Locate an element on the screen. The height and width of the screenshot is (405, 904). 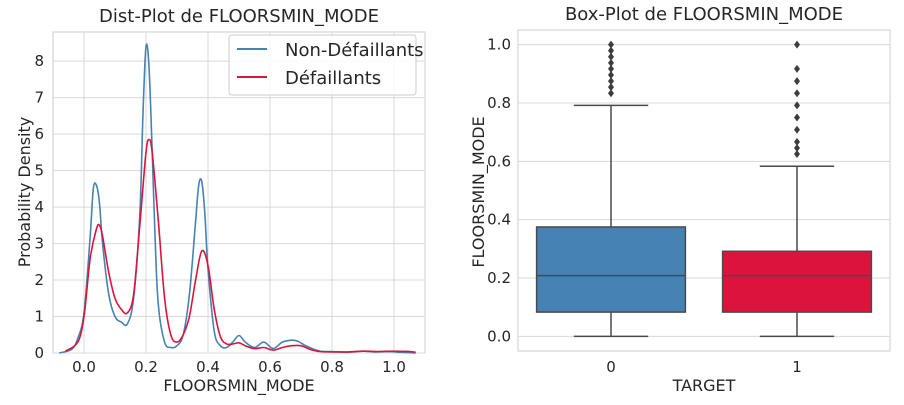
dist-y-tick-label: 6 is located at coordinates (39, 134).